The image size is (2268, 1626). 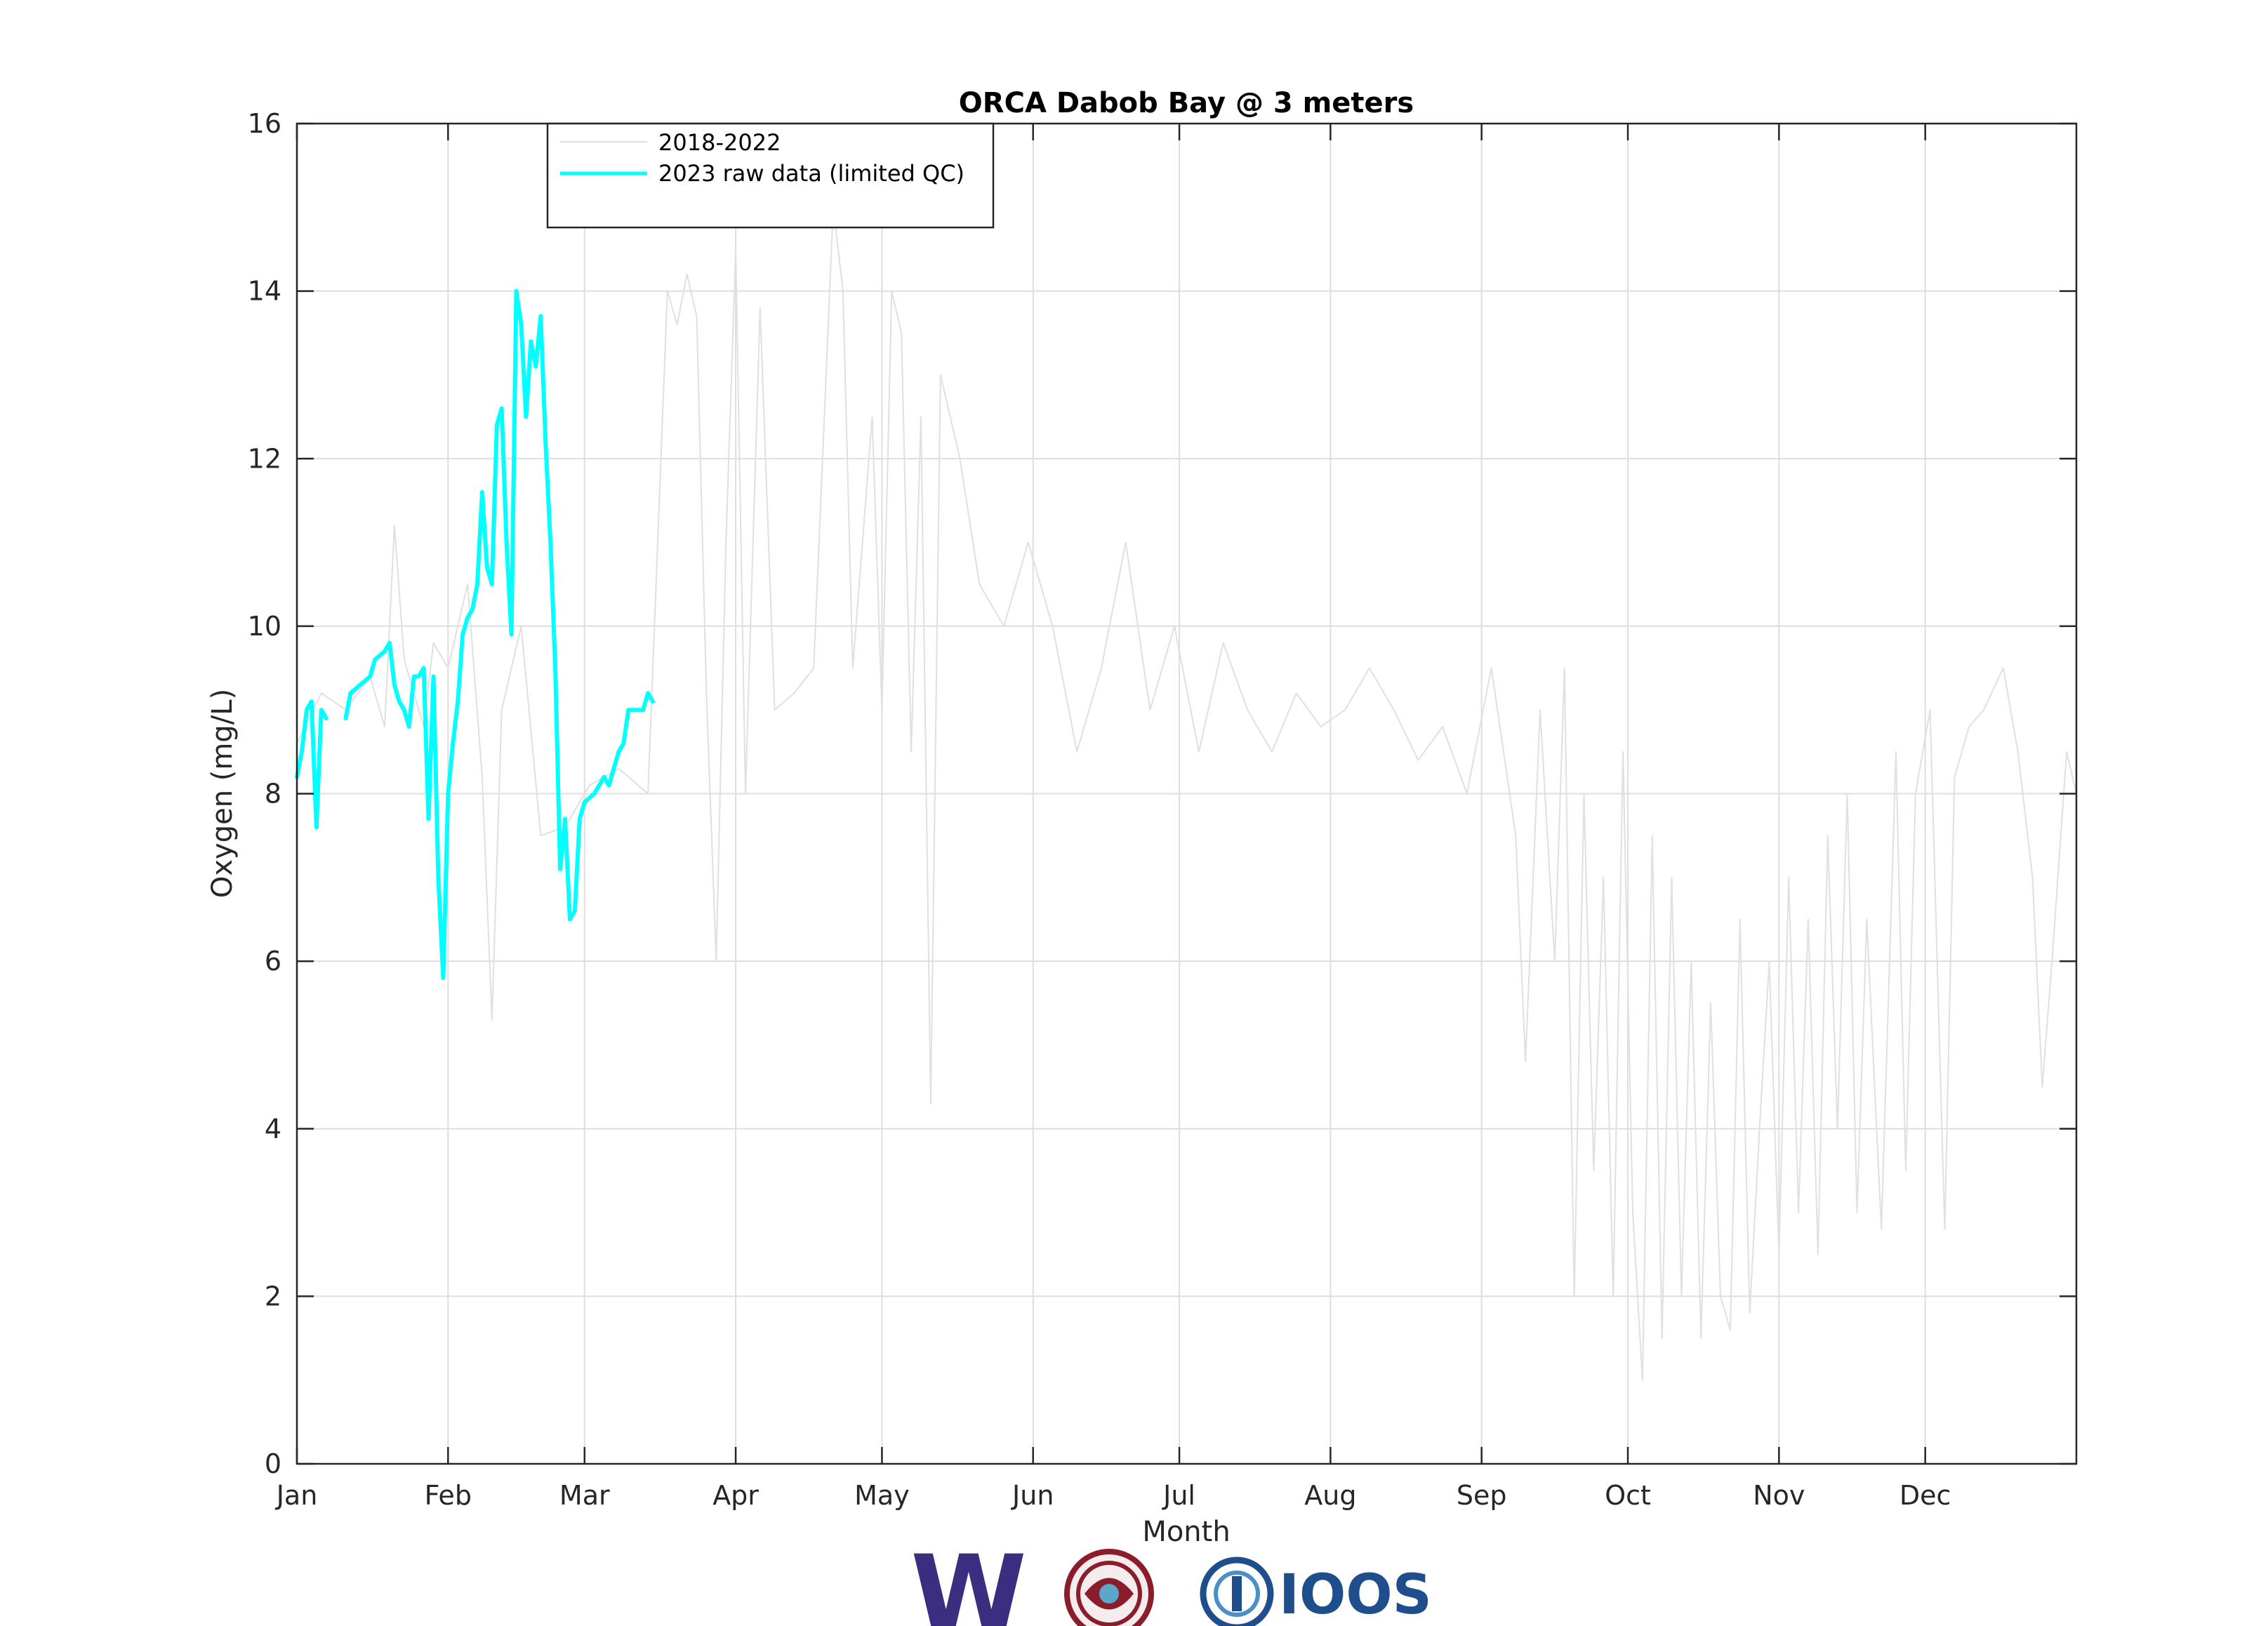 What do you see at coordinates (735, 1496) in the screenshot?
I see `x-tick-label: Apr` at bounding box center [735, 1496].